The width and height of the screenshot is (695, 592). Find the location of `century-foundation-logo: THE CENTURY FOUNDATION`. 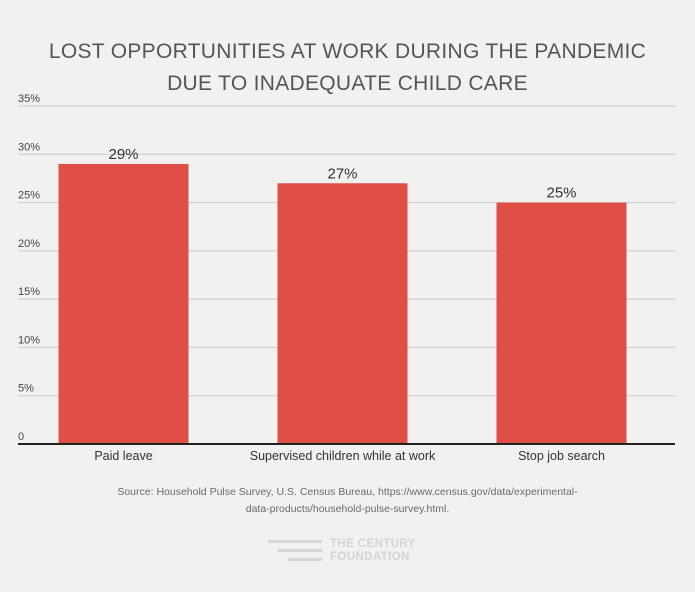

century-foundation-logo: THE CENTURY FOUNDATION is located at coordinates (348, 552).